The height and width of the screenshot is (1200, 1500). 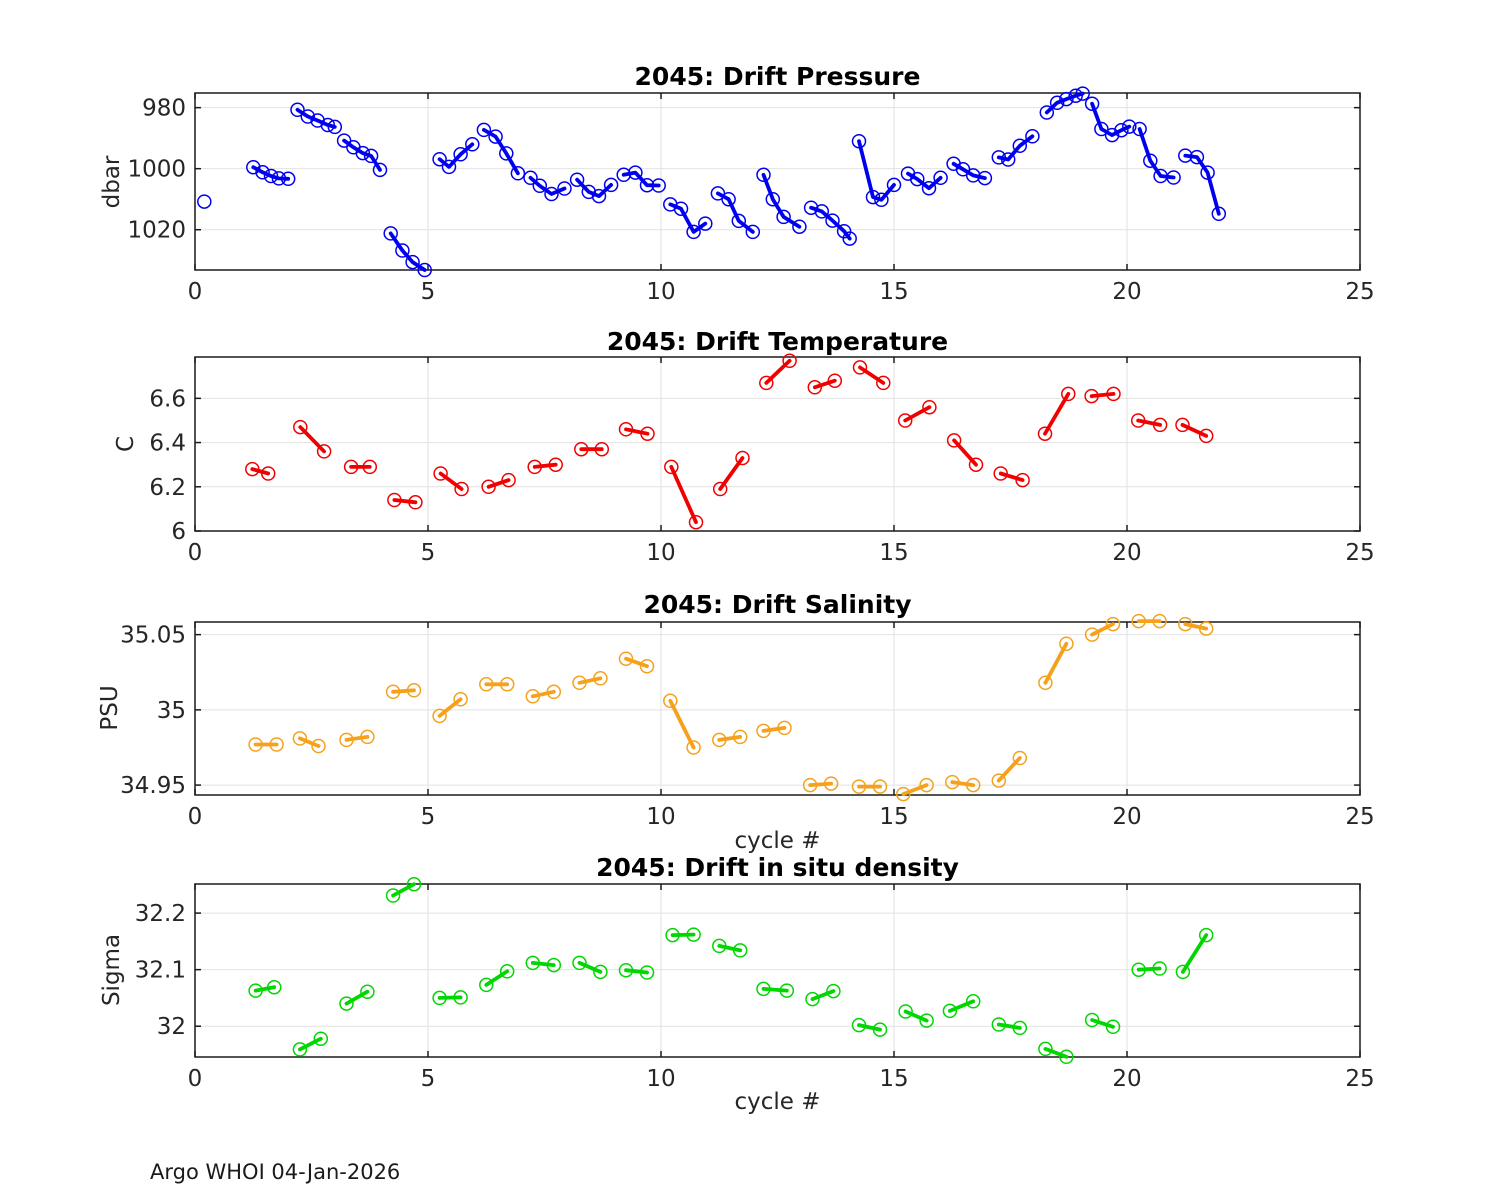 I want to click on y-tick-label: 32, so click(x=171, y=1027).